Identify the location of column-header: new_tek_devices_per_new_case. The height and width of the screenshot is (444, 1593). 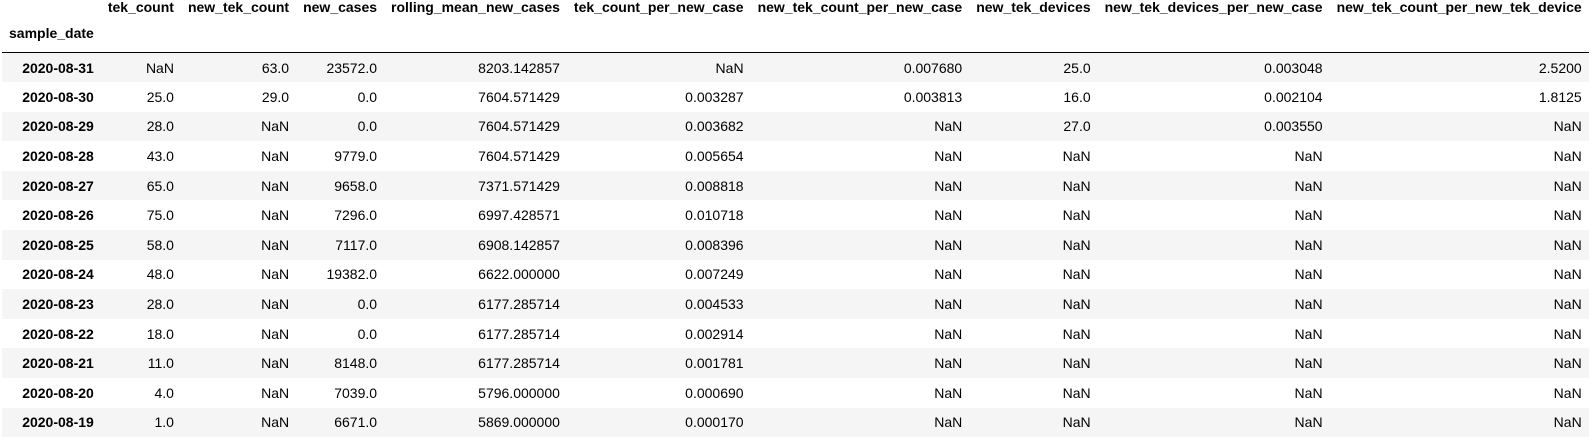
(1213, 7).